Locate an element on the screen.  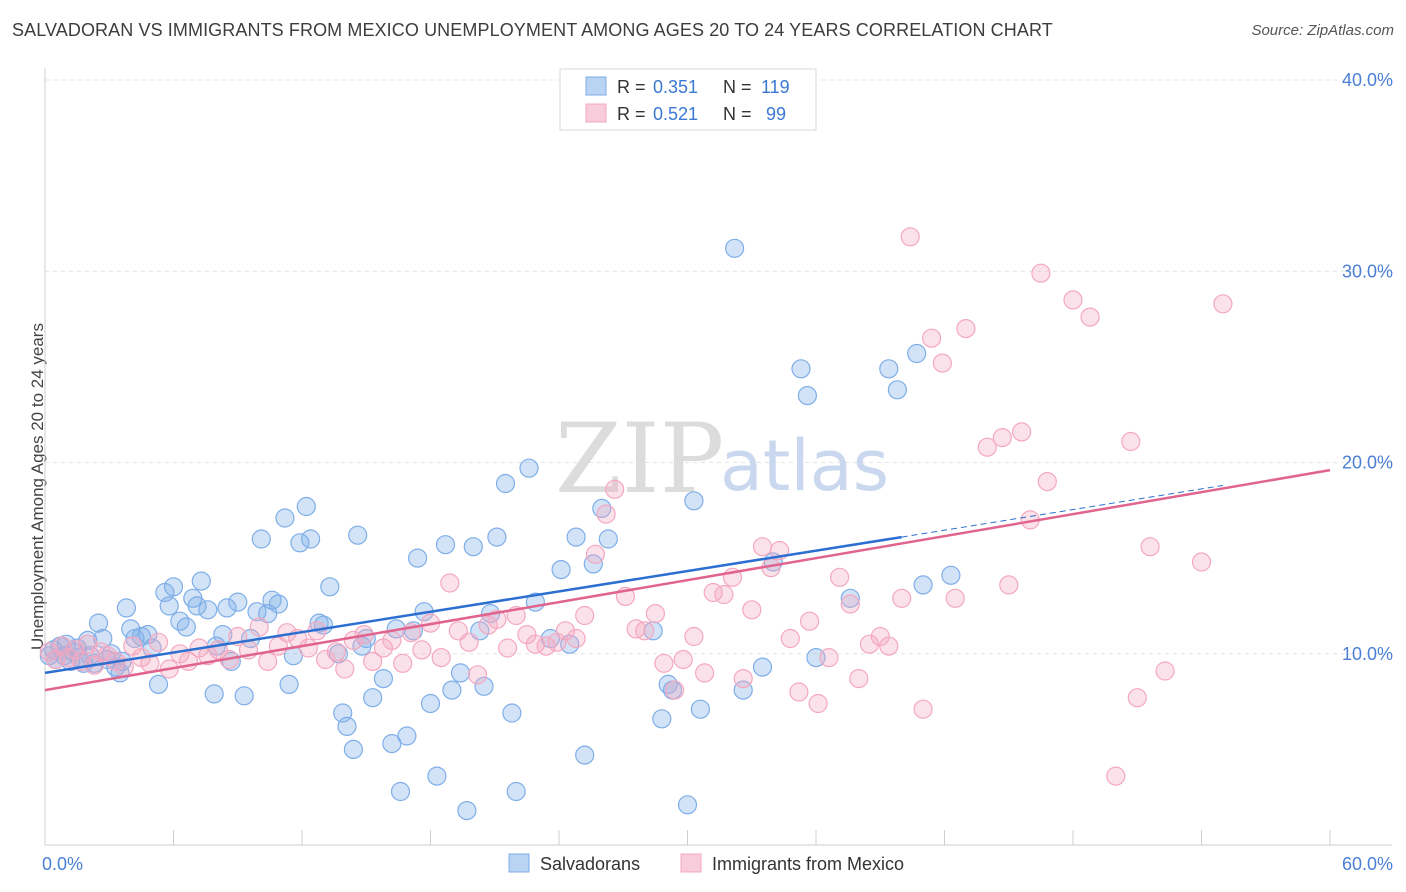
legend-n-value-1: 119 is located at coordinates (775, 87).